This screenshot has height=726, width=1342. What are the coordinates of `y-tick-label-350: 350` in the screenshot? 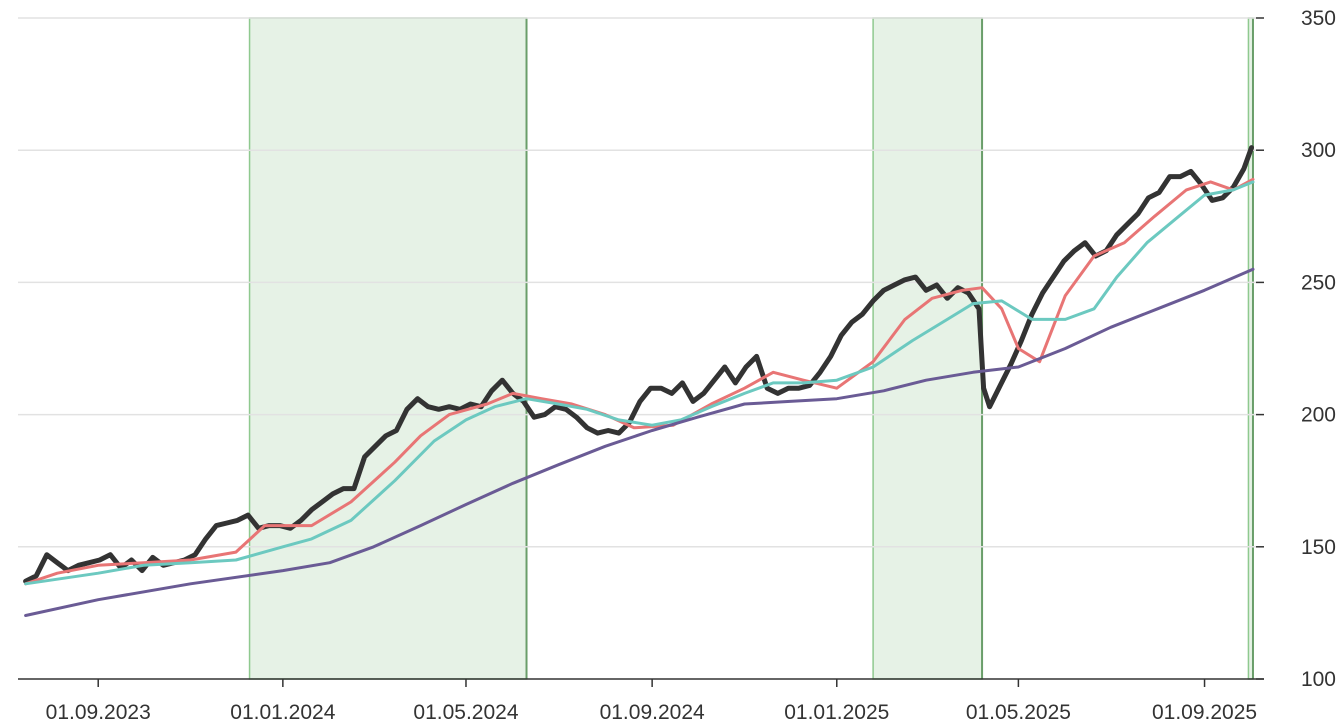 It's located at (1318, 18).